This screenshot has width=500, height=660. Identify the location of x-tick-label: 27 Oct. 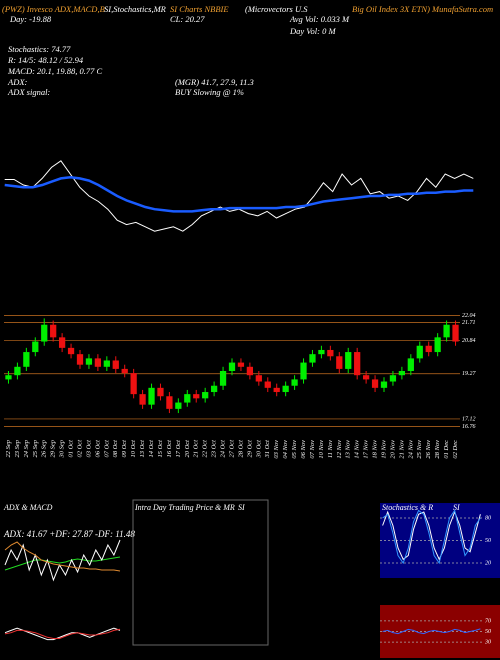
(231, 449).